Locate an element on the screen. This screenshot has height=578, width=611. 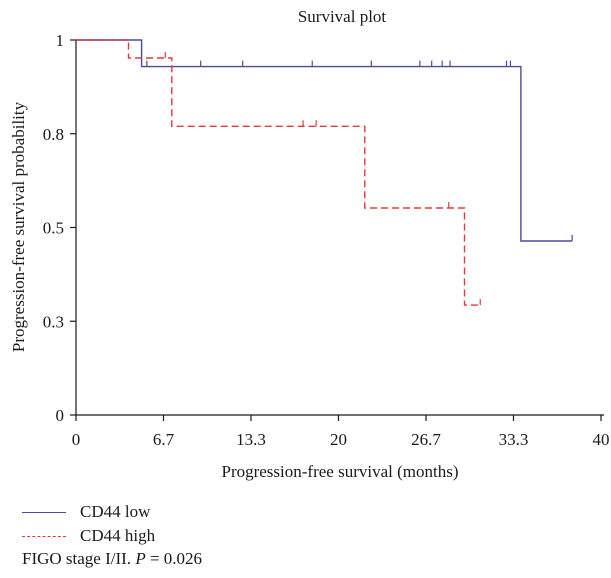
legend-item-cd44-high: CD44 high is located at coordinates (88, 536).